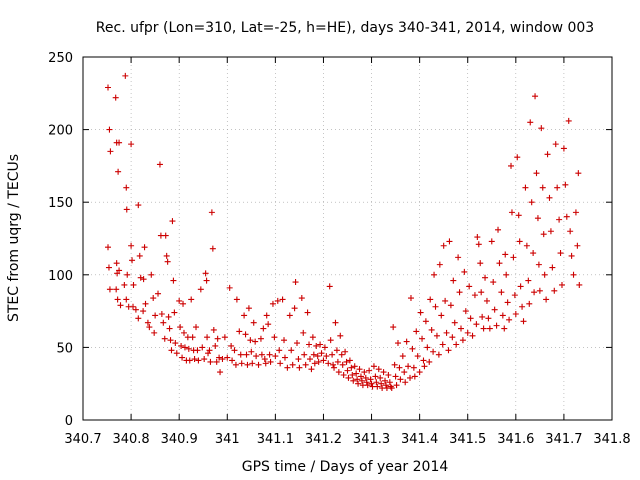  I want to click on x-tick-label: 341, so click(227, 439).